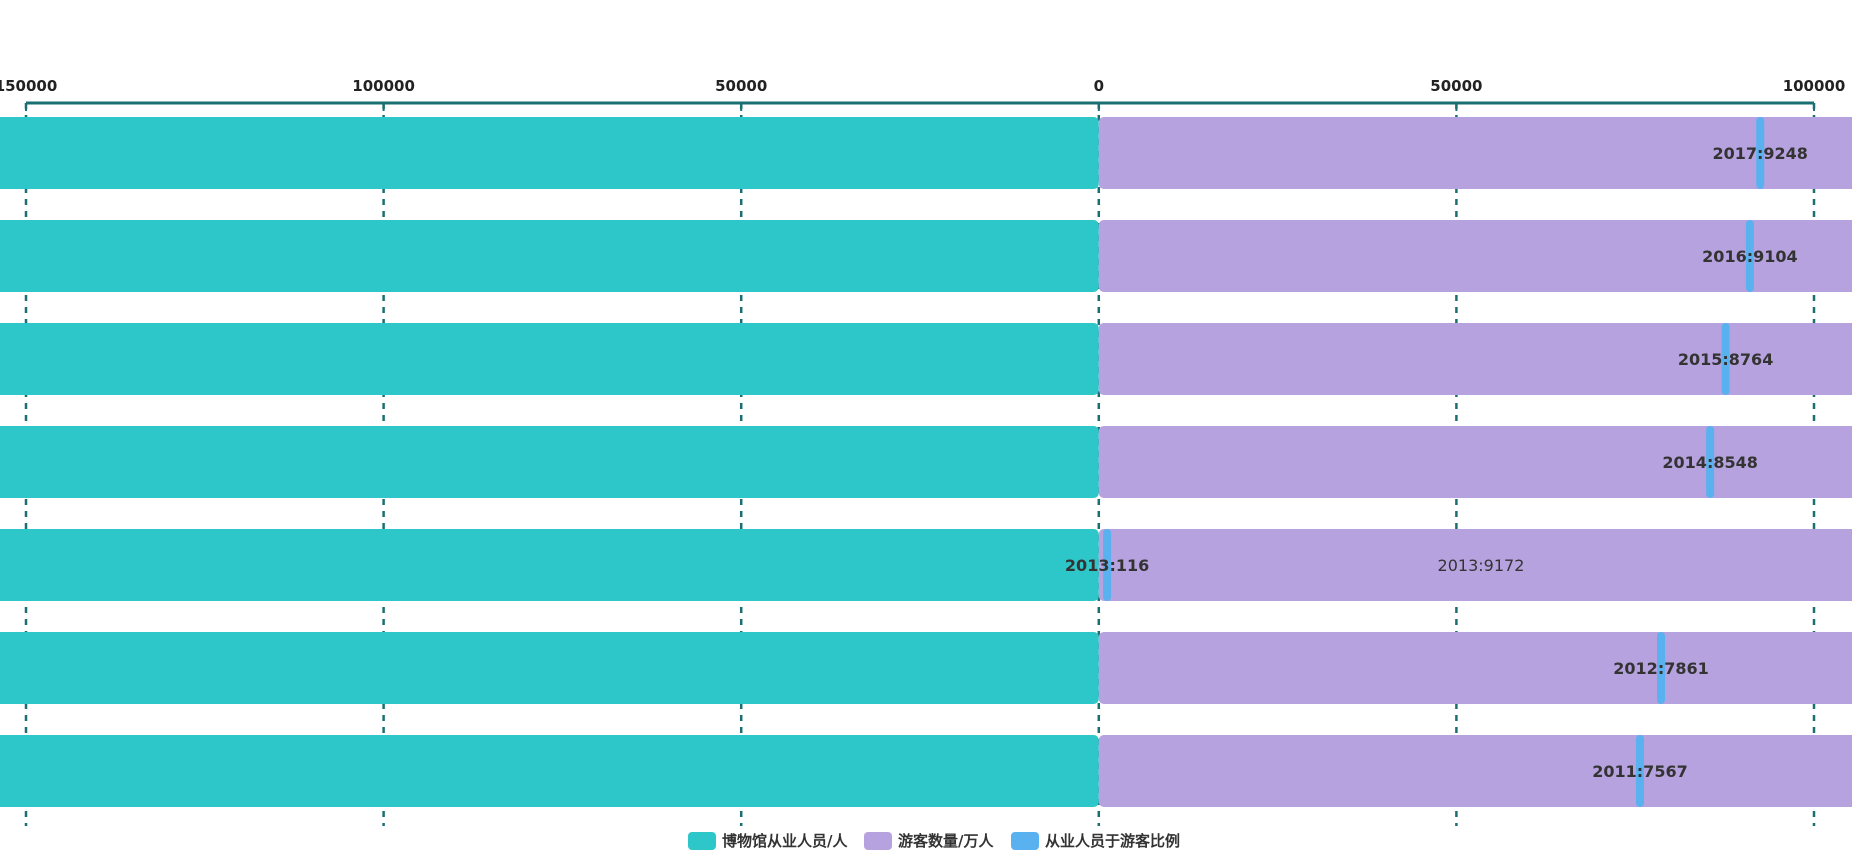 Image resolution: width=1852 pixels, height=853 pixels. I want to click on bar-staff-2016, so click(549, 256).